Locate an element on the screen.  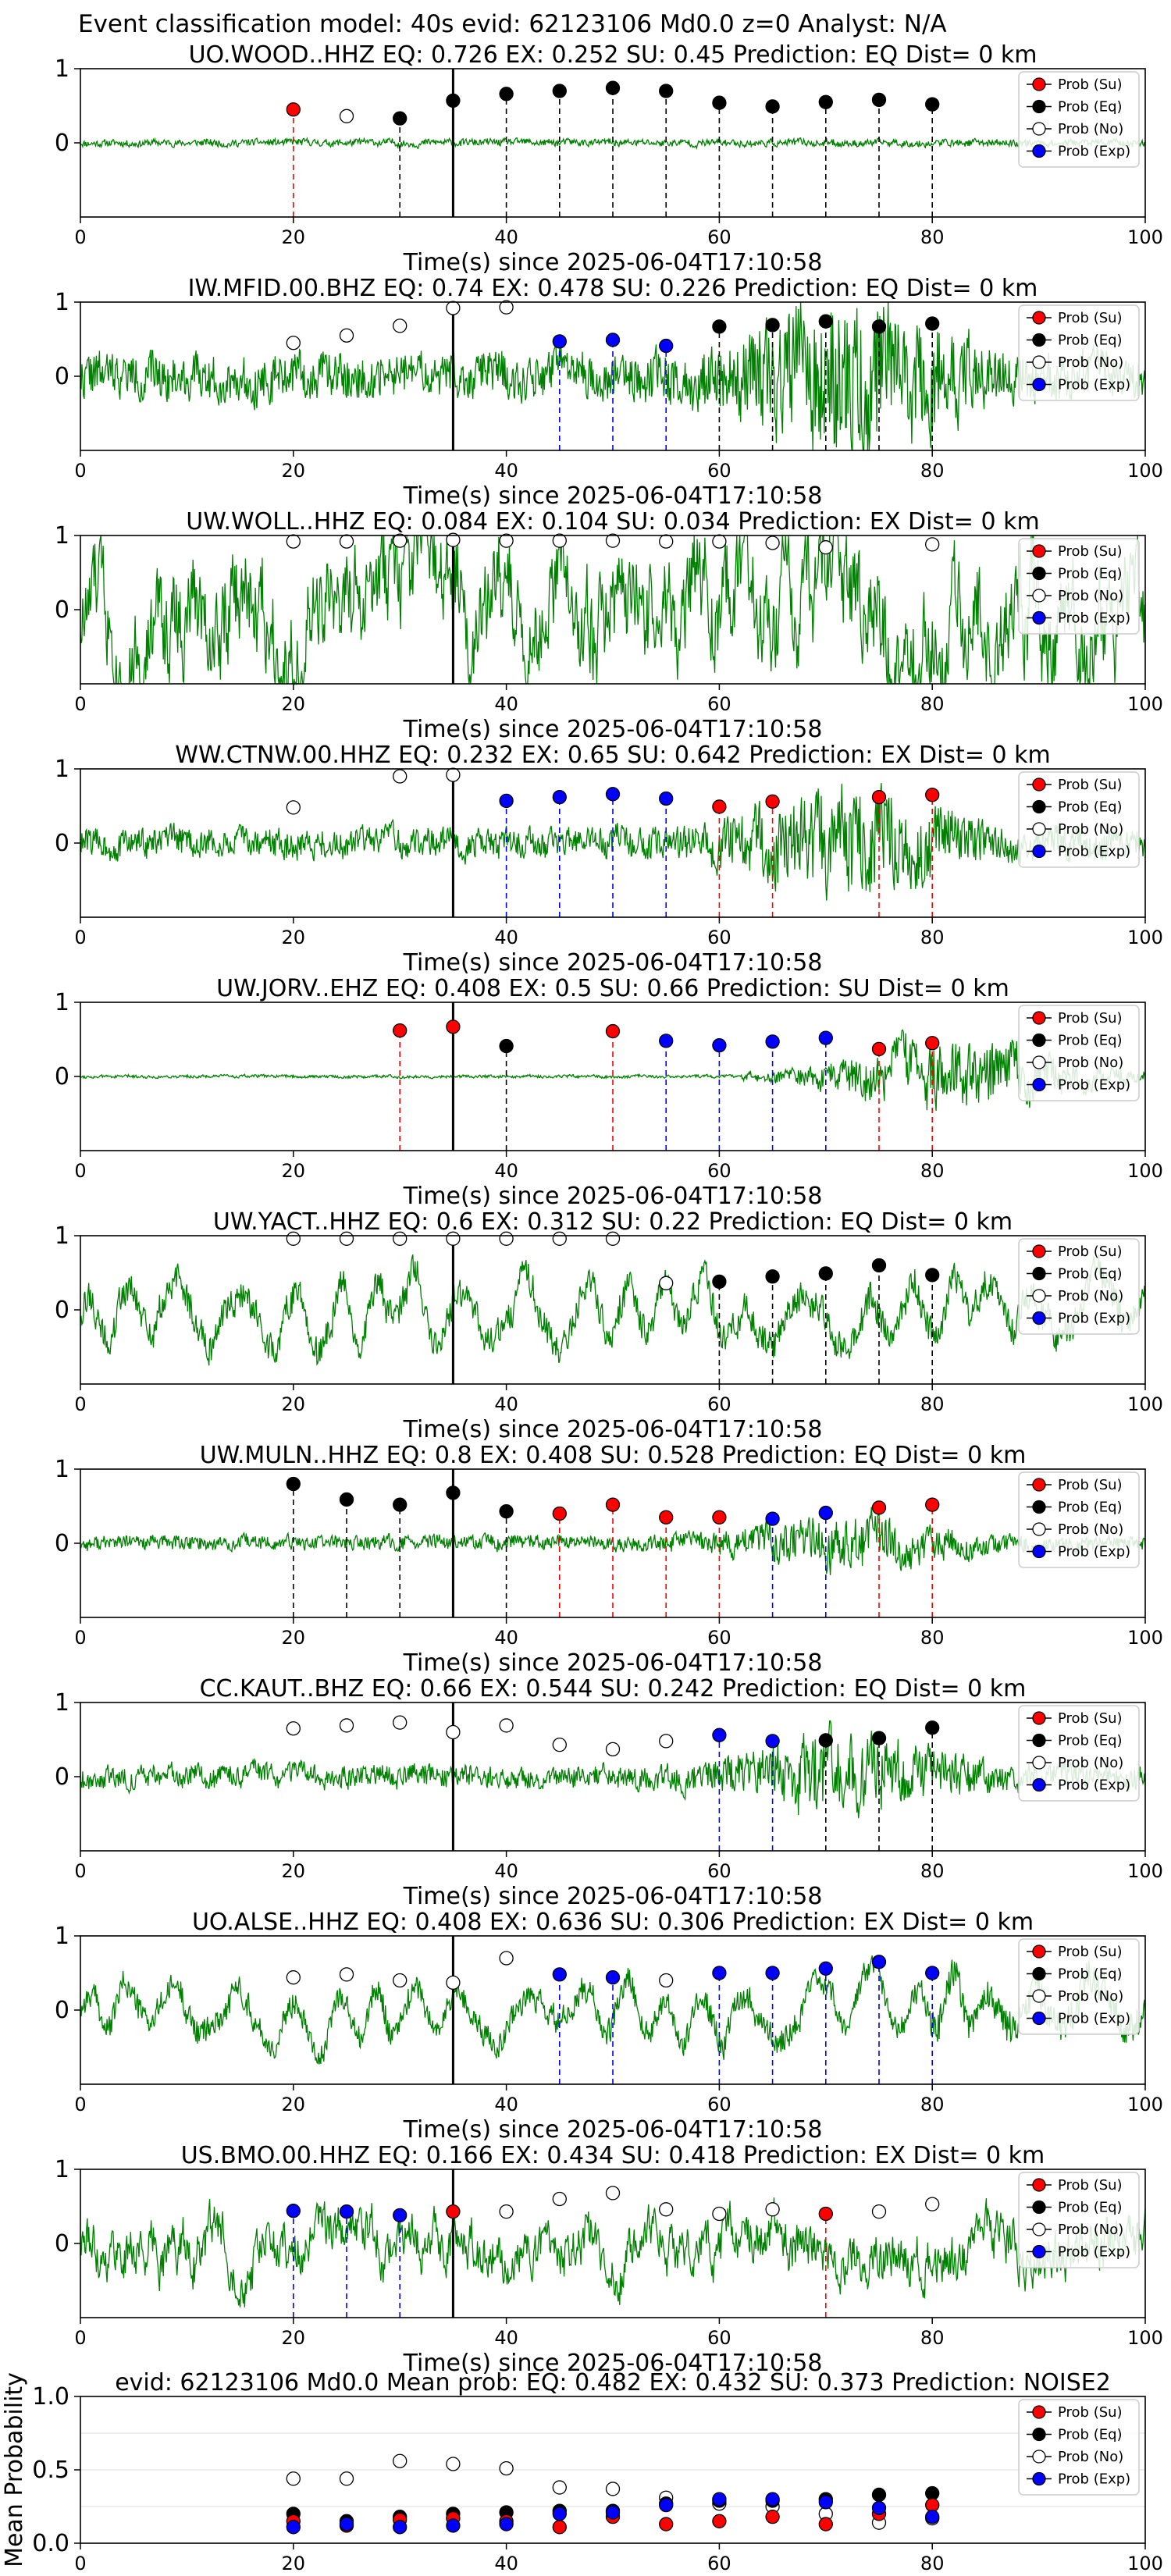
y-tick-label: 0.0 is located at coordinates (51, 2543).